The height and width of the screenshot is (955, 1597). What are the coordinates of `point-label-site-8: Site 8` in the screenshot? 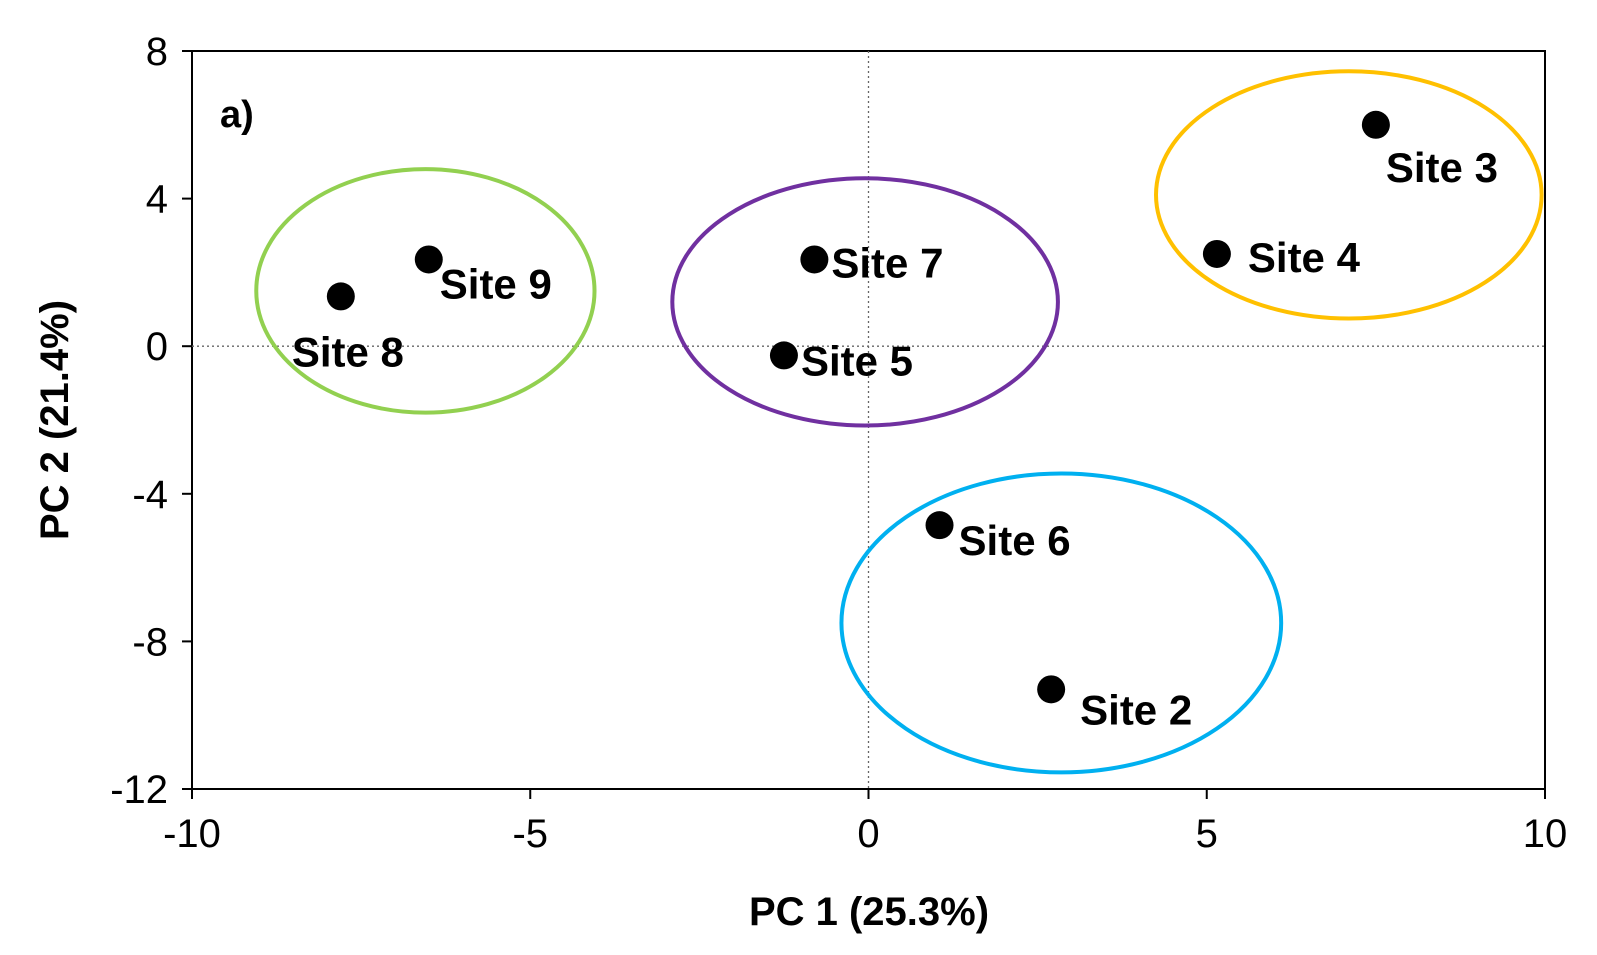 It's located at (348, 351).